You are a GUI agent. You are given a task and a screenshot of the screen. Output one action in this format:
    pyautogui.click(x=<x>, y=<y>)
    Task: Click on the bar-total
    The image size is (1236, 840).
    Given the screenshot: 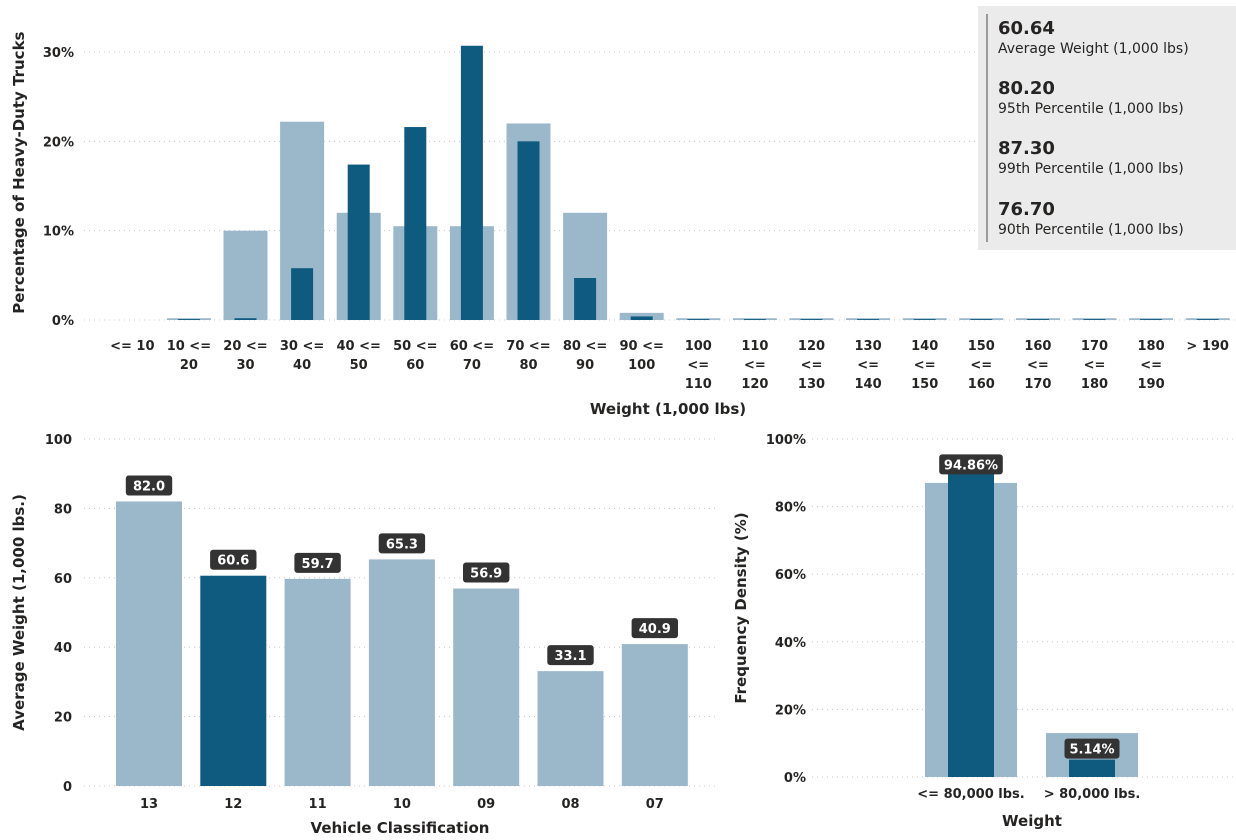 What is the action you would take?
    pyautogui.click(x=245, y=275)
    